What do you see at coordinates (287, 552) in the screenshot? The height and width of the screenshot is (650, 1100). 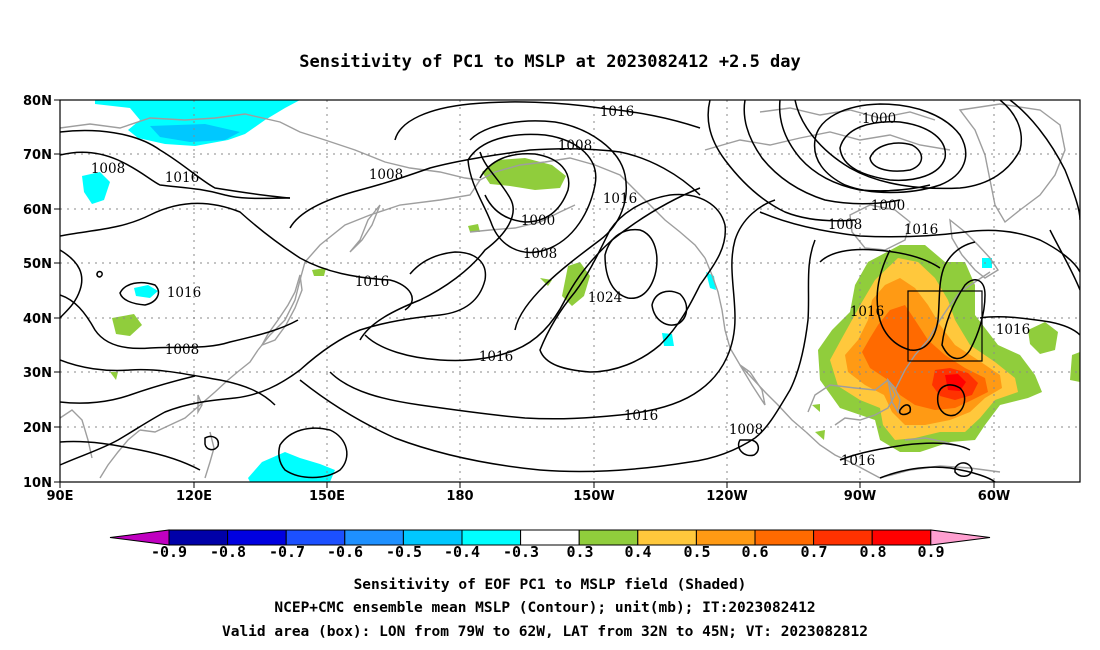 I see `colorbar-label: -0.7` at bounding box center [287, 552].